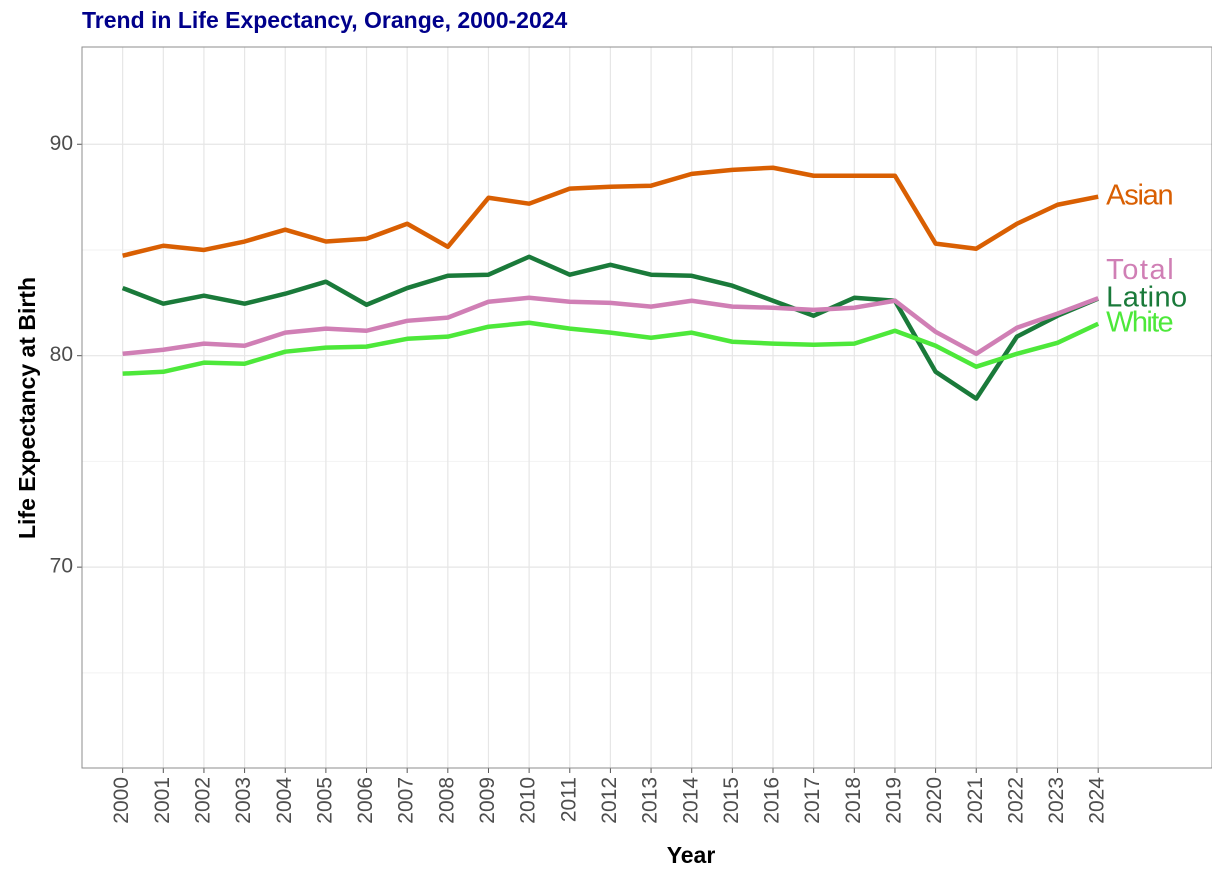 Image resolution: width=1212 pixels, height=878 pixels. Describe the element at coordinates (690, 800) in the screenshot. I see `x-tick-label: 2014` at that location.